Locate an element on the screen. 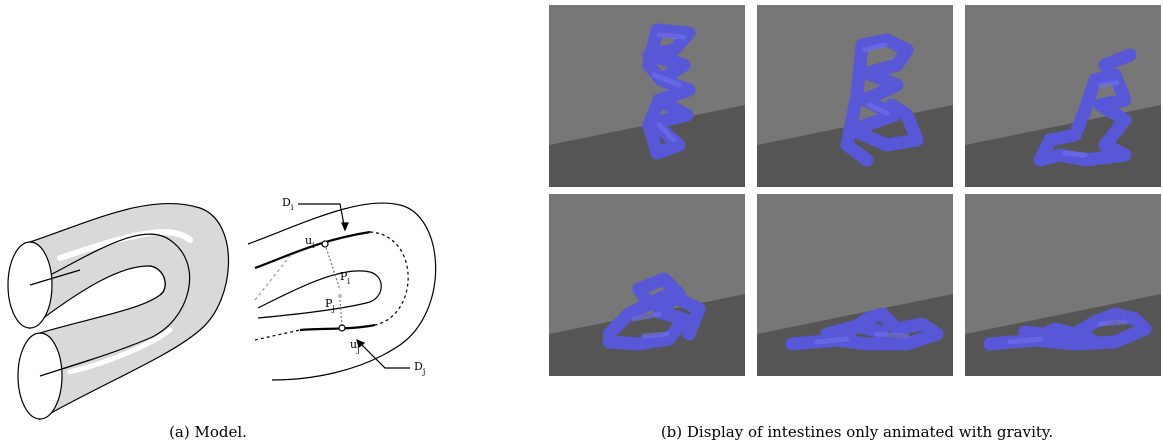 The image size is (1163, 447). label-u-j: uj is located at coordinates (355, 346).